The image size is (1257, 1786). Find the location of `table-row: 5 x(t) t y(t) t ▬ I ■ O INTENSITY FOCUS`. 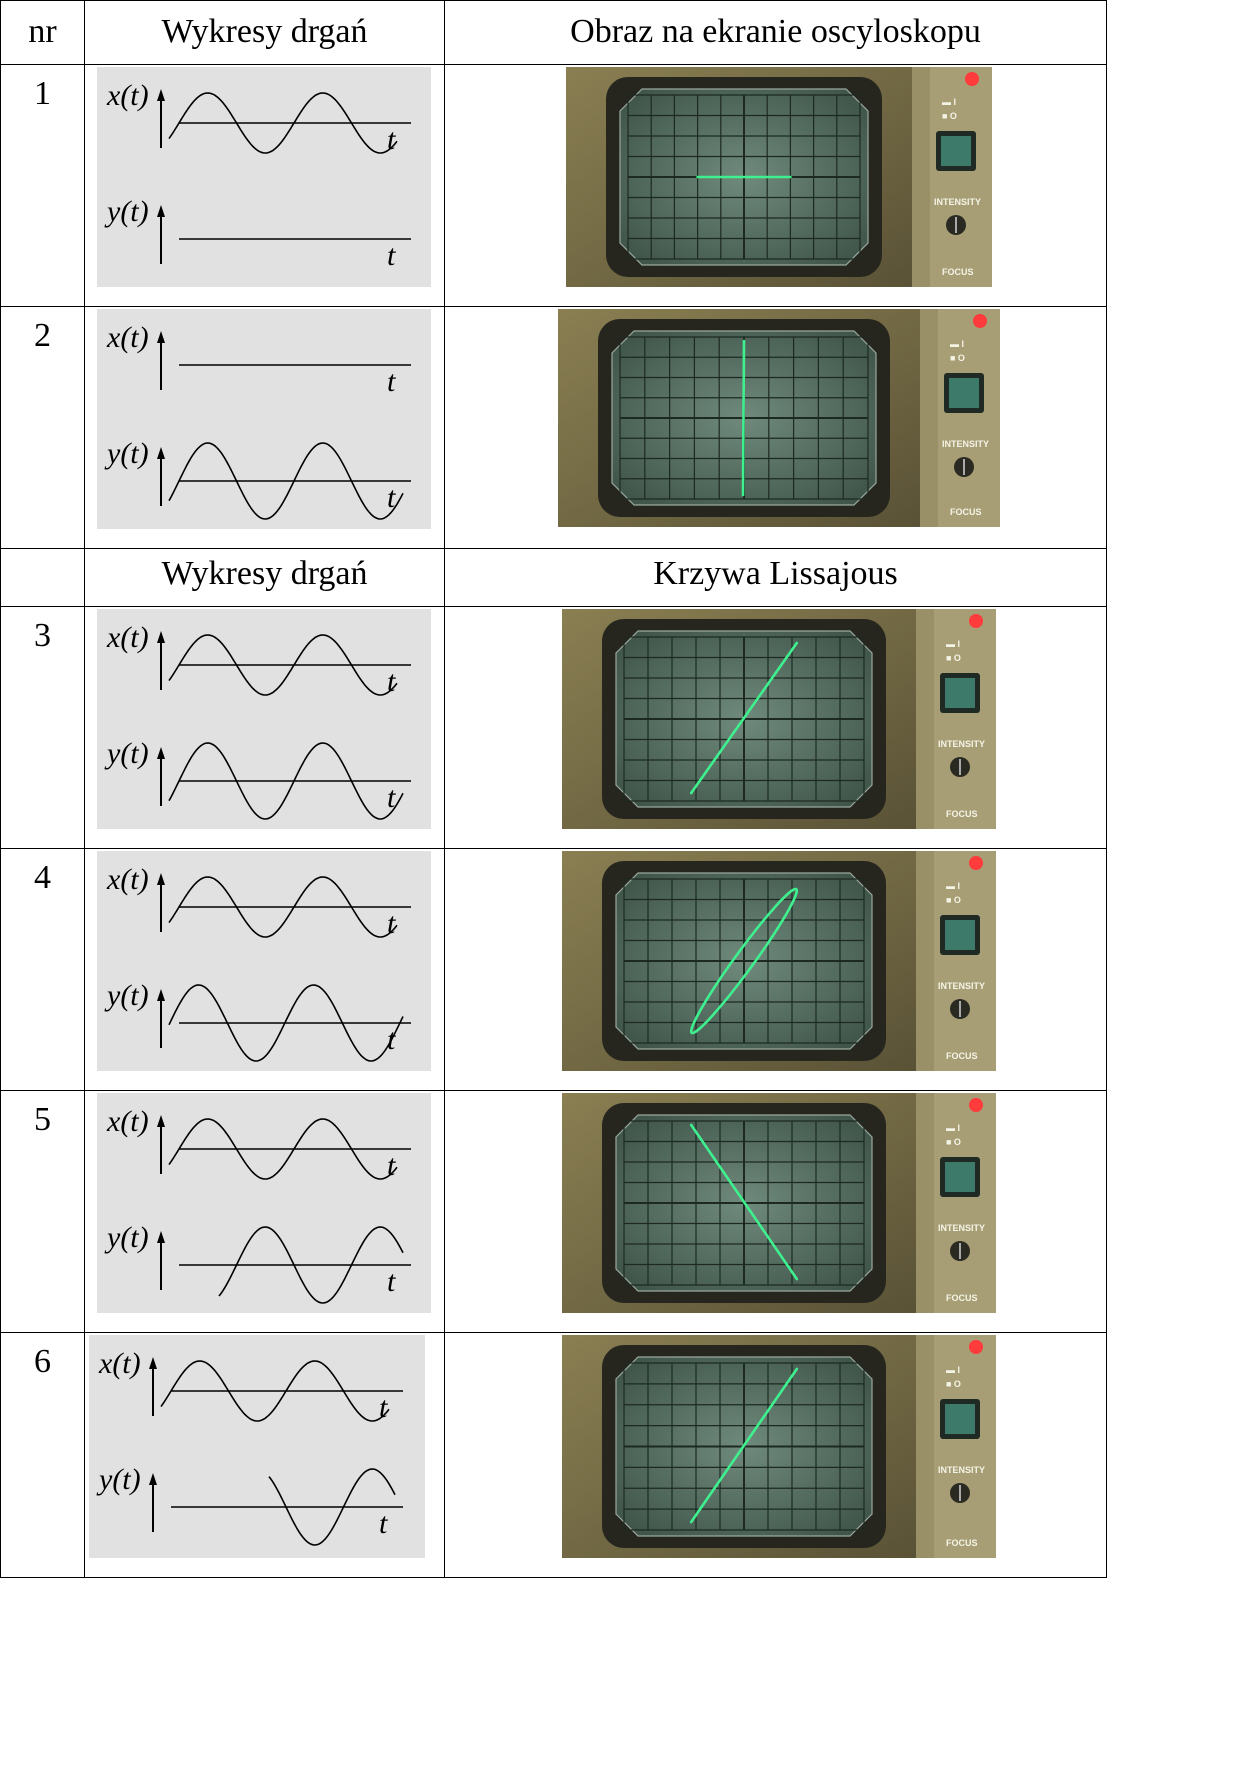

table-row: 5 x(t) t y(t) t ▬ I ■ O INTENSITY FOCUS is located at coordinates (553, 1211).